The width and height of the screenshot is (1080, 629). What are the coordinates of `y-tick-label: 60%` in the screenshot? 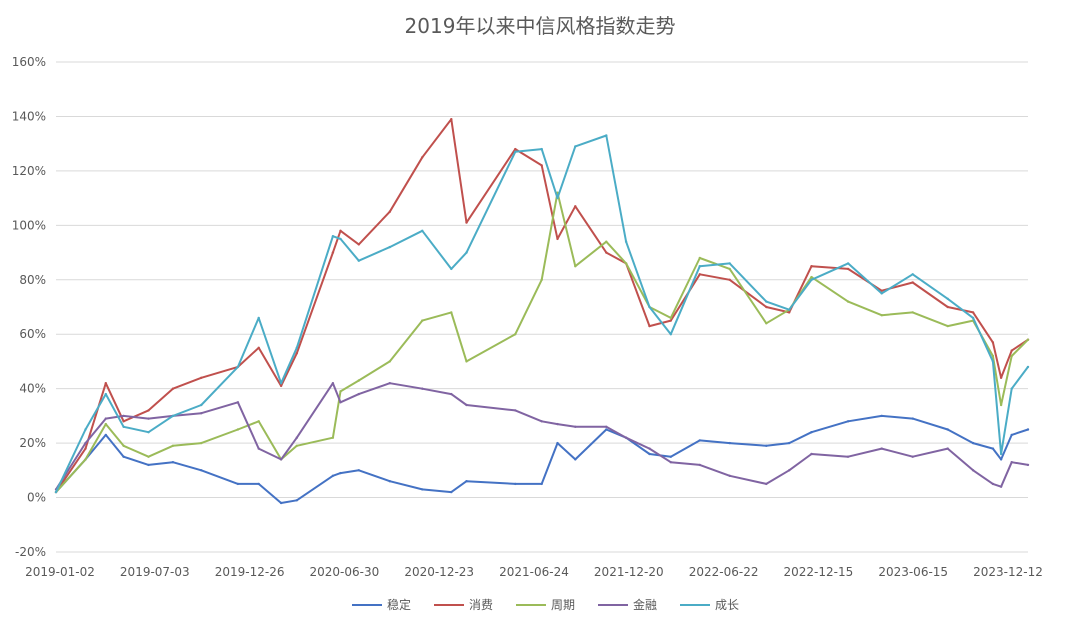 It's located at (32, 334).